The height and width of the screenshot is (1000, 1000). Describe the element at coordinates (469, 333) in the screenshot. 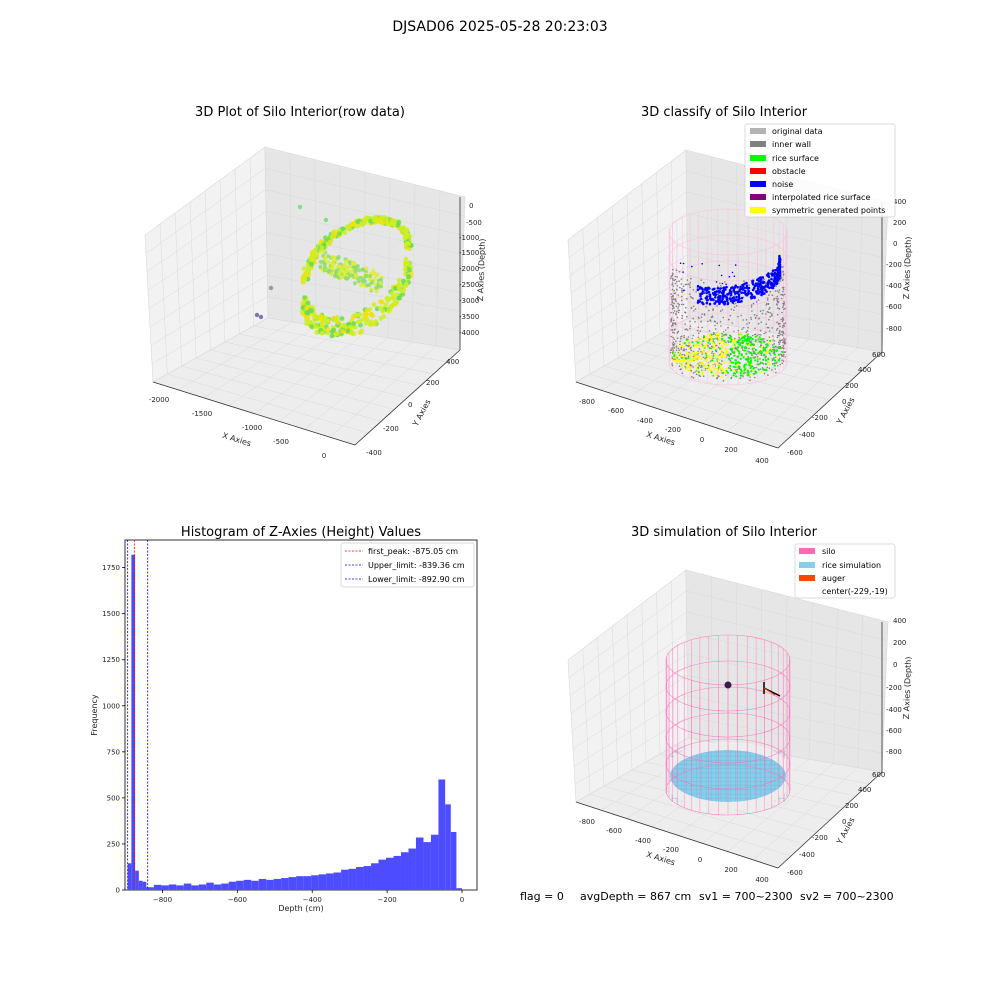

I see `p1-ztick-0: -4000` at that location.